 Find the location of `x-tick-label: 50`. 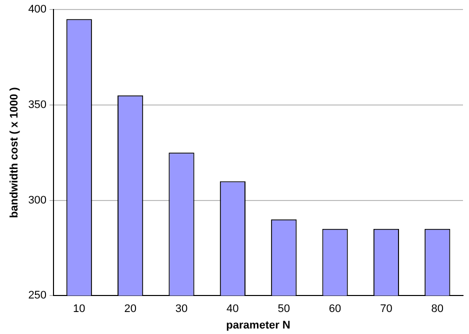

x-tick-label: 50 is located at coordinates (284, 309).